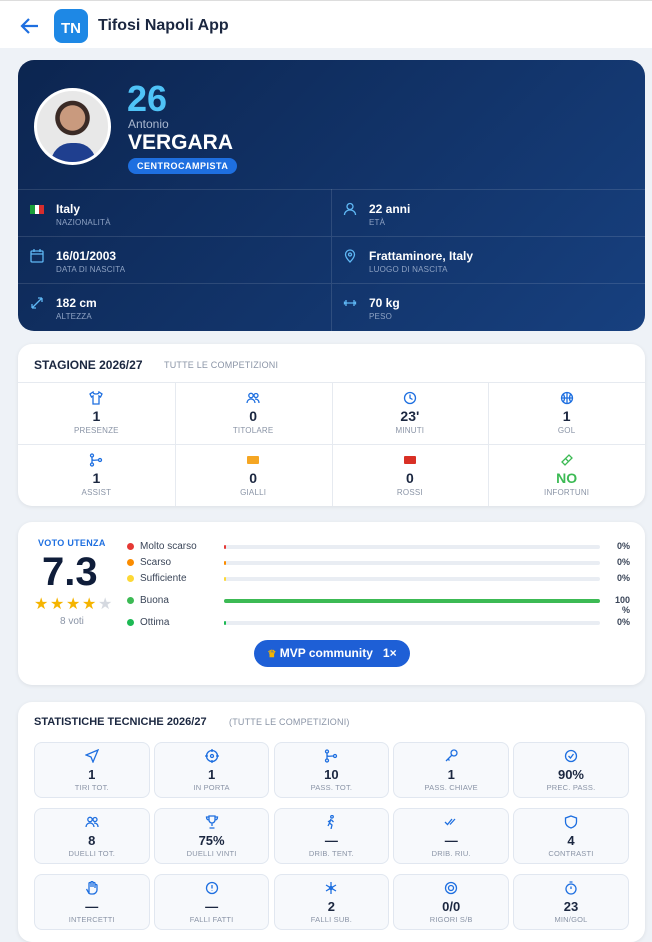 This screenshot has width=652, height=942. What do you see at coordinates (70, 572) in the screenshot?
I see `rating-score: 7.3` at bounding box center [70, 572].